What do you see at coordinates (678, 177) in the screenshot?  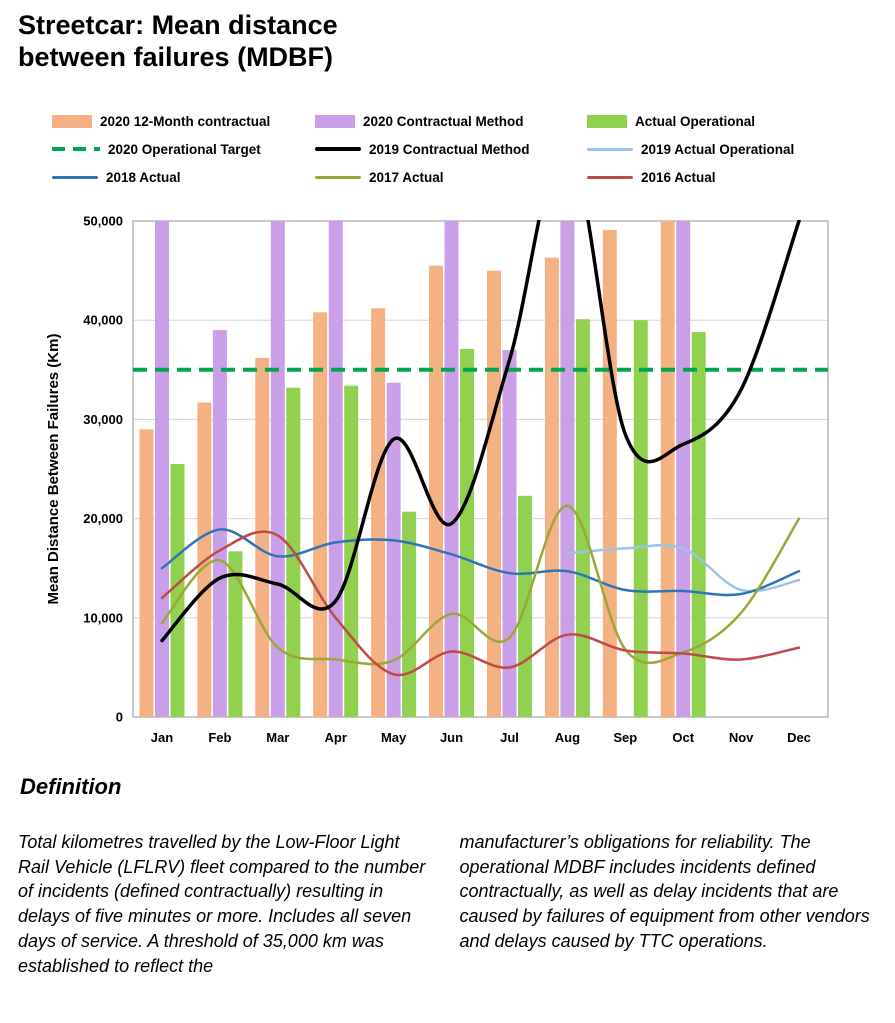 I see `legend-item-label: 2016 Actual` at bounding box center [678, 177].